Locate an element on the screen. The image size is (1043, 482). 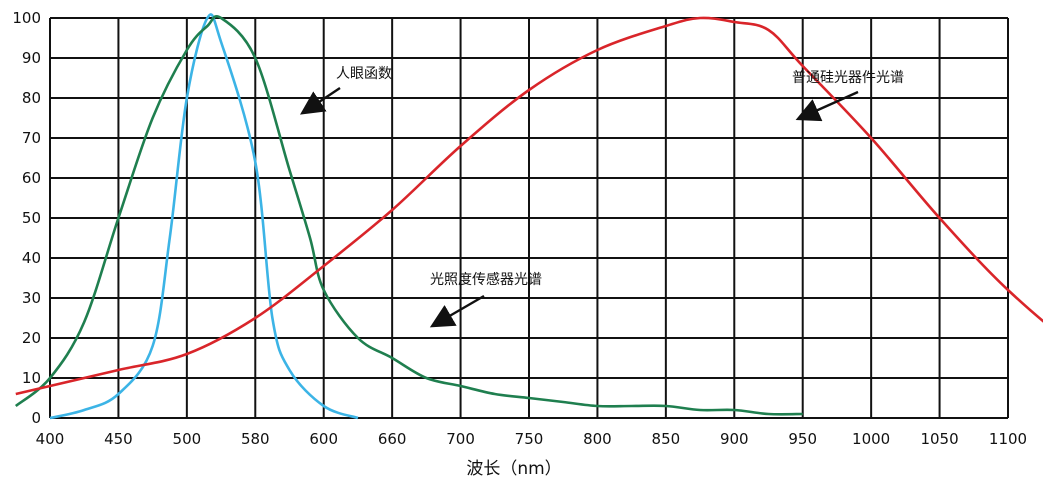
y-tick-label: 40 is located at coordinates (31, 258).